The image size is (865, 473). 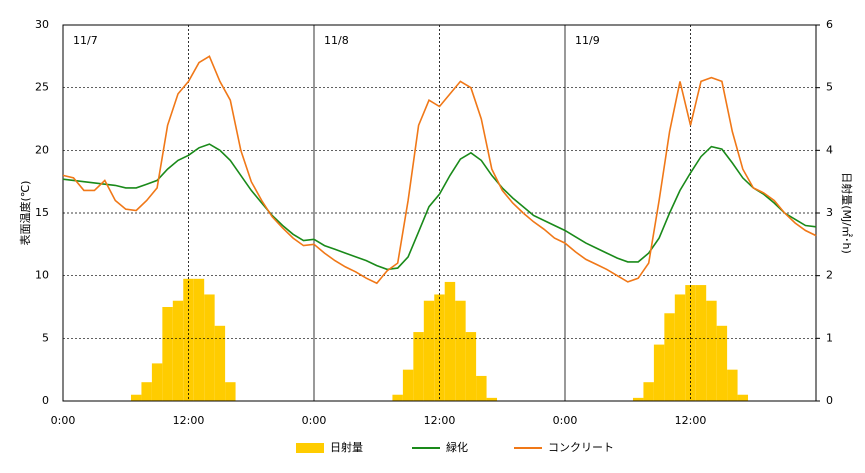 What do you see at coordinates (45, 337) in the screenshot?
I see `y-tick-label: 5` at bounding box center [45, 337].